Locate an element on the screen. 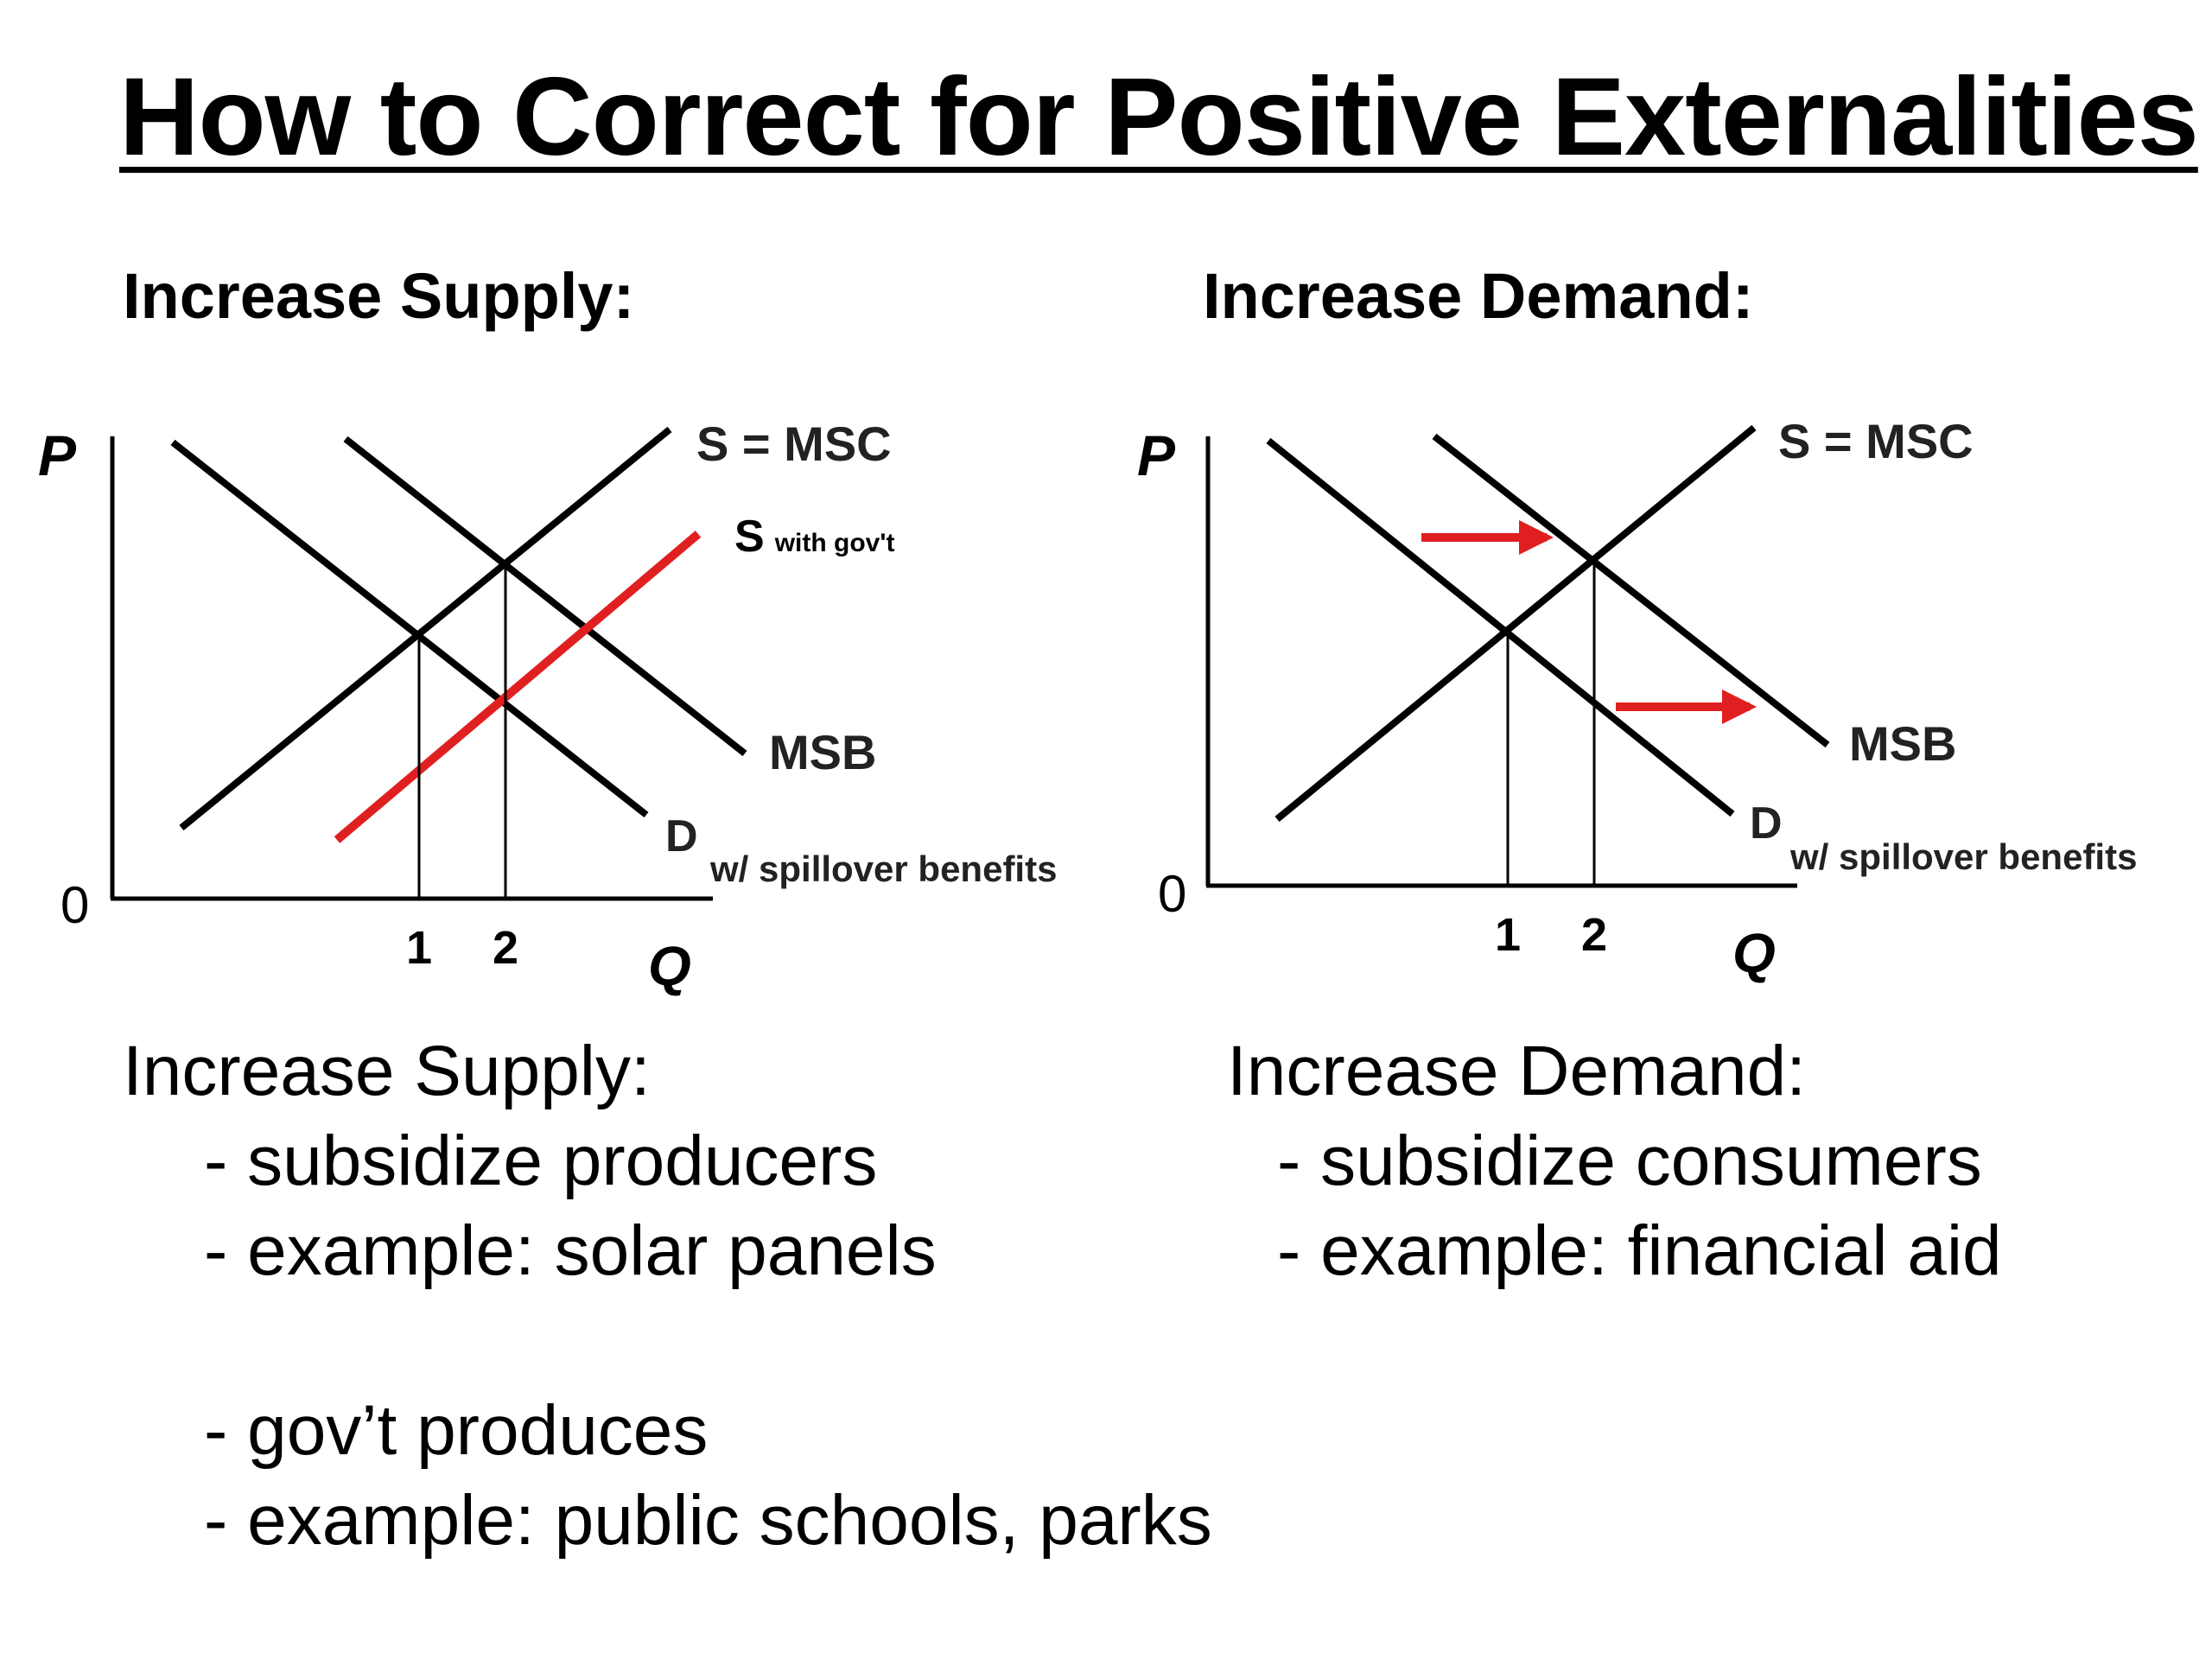  left-gov-supply-curve is located at coordinates (518, 687).